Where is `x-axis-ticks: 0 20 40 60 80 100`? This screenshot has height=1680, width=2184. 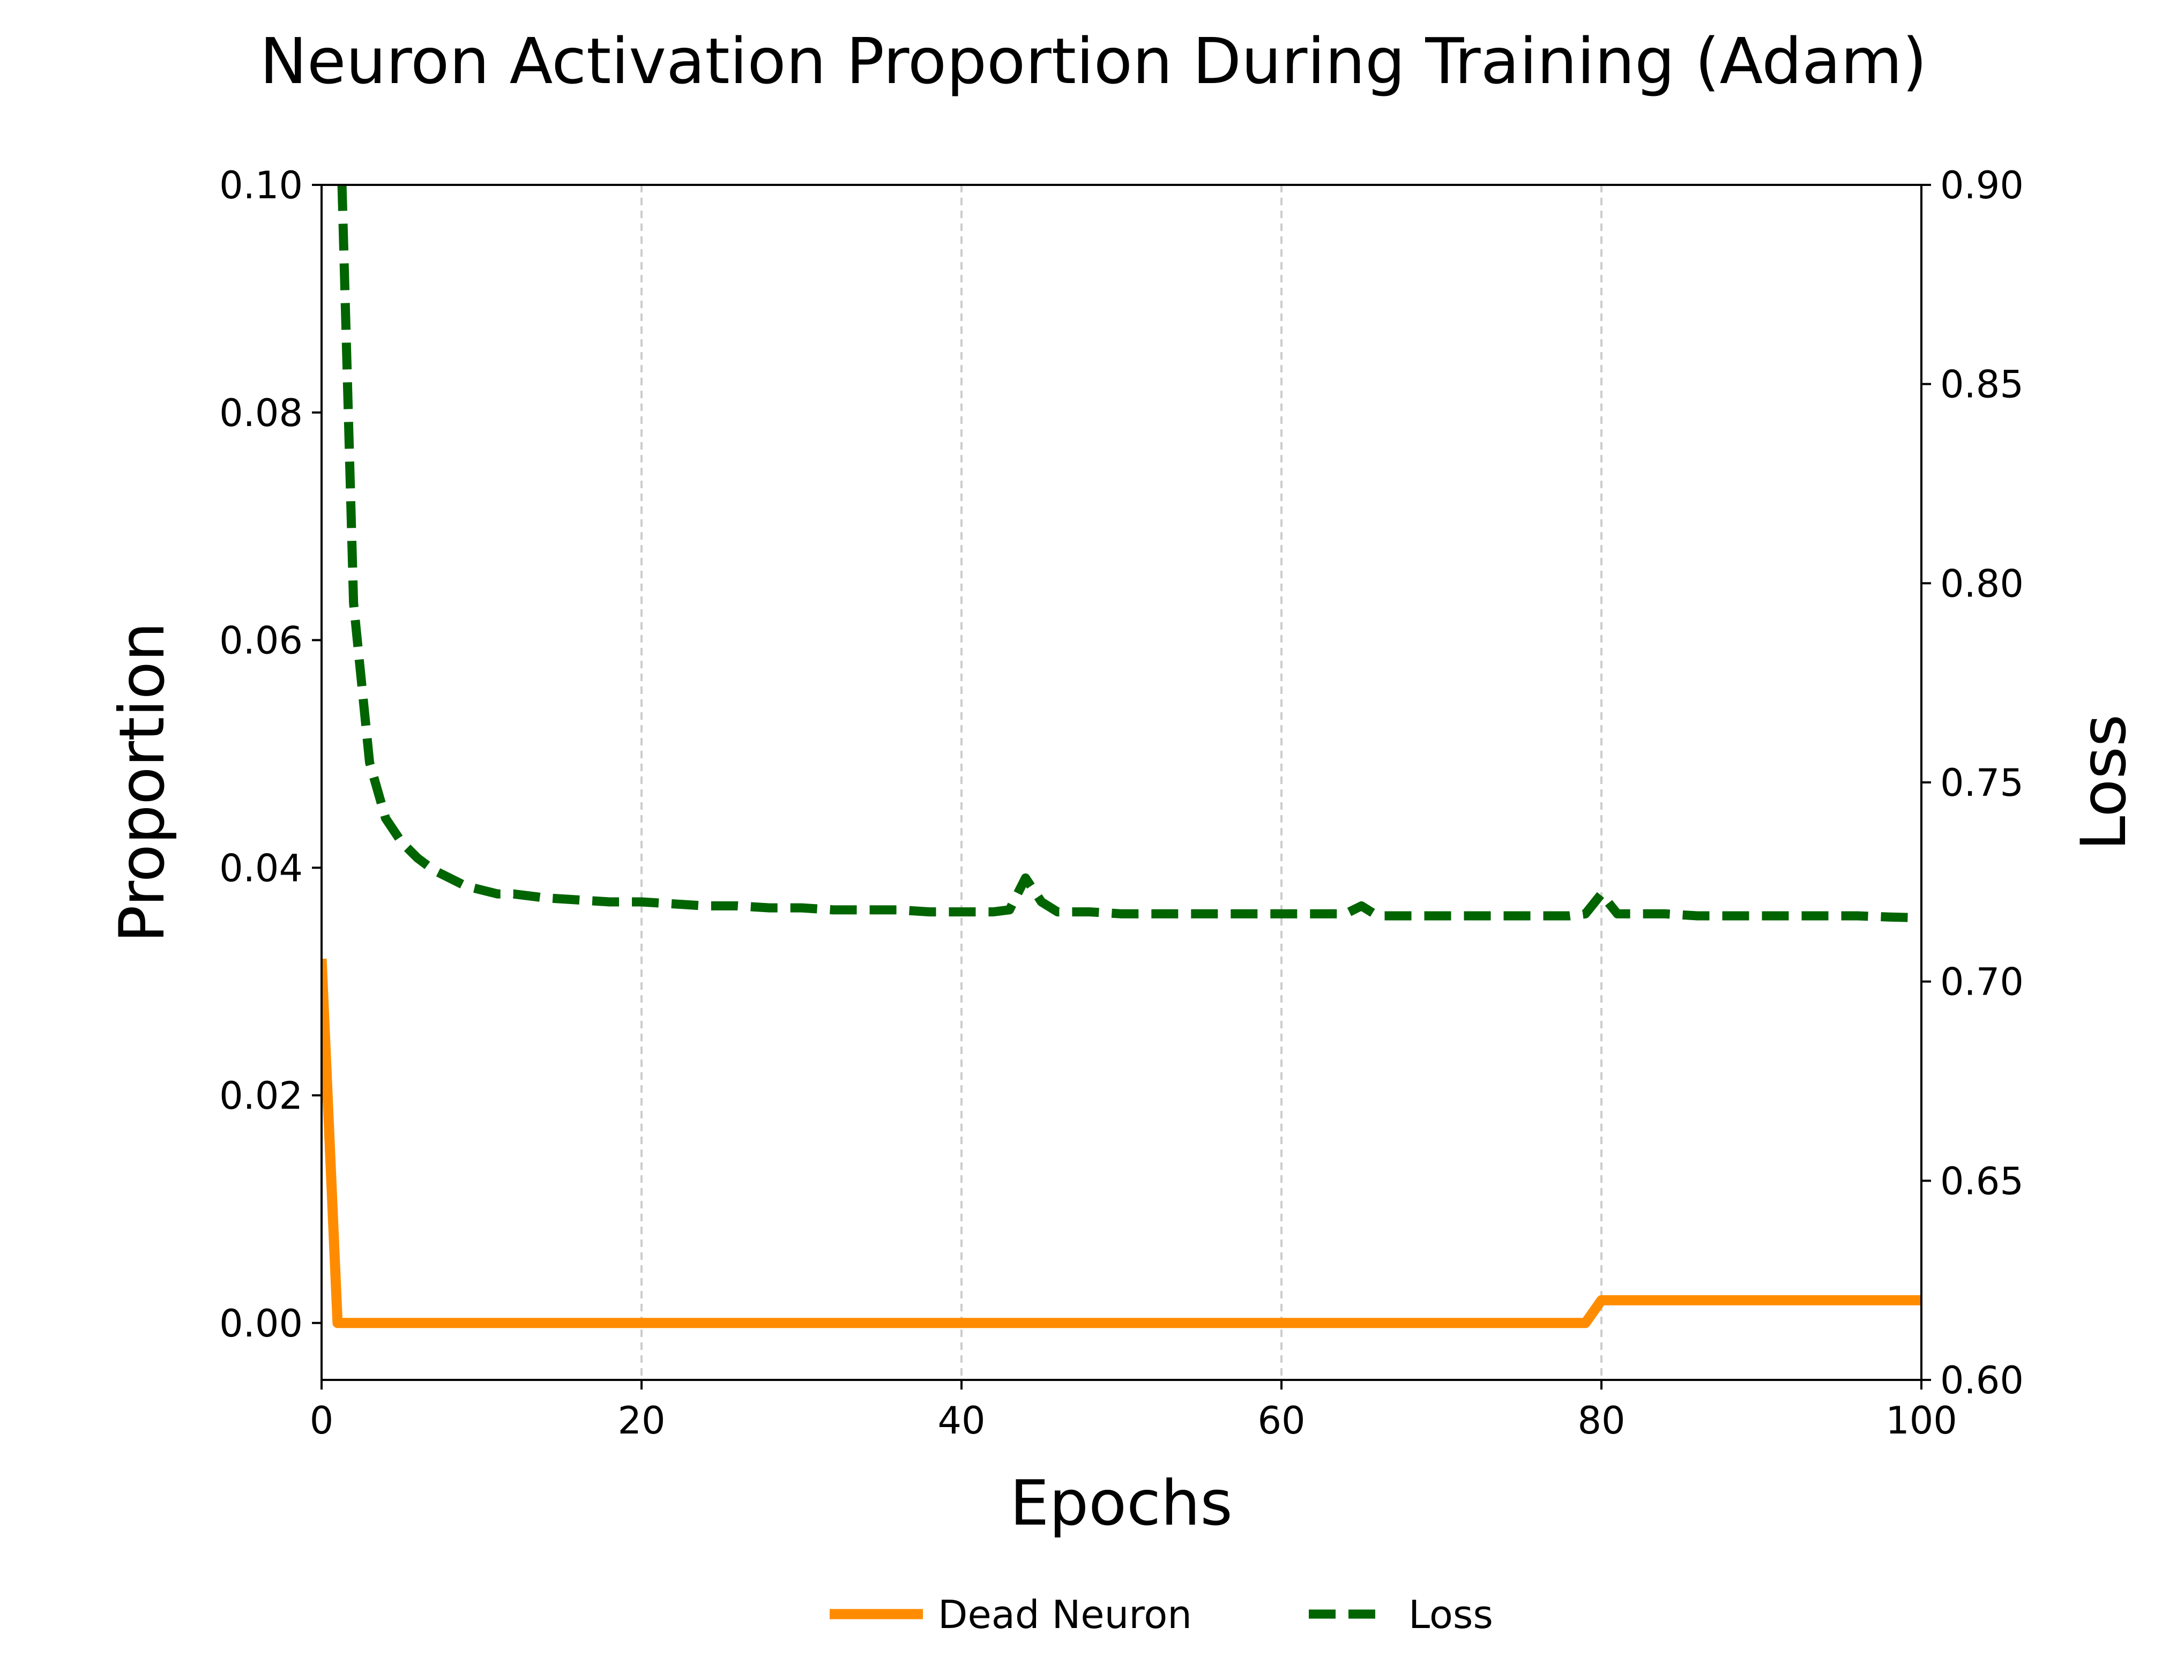
x-axis-ticks: 0 20 40 60 80 100 is located at coordinates (1134, 1412).